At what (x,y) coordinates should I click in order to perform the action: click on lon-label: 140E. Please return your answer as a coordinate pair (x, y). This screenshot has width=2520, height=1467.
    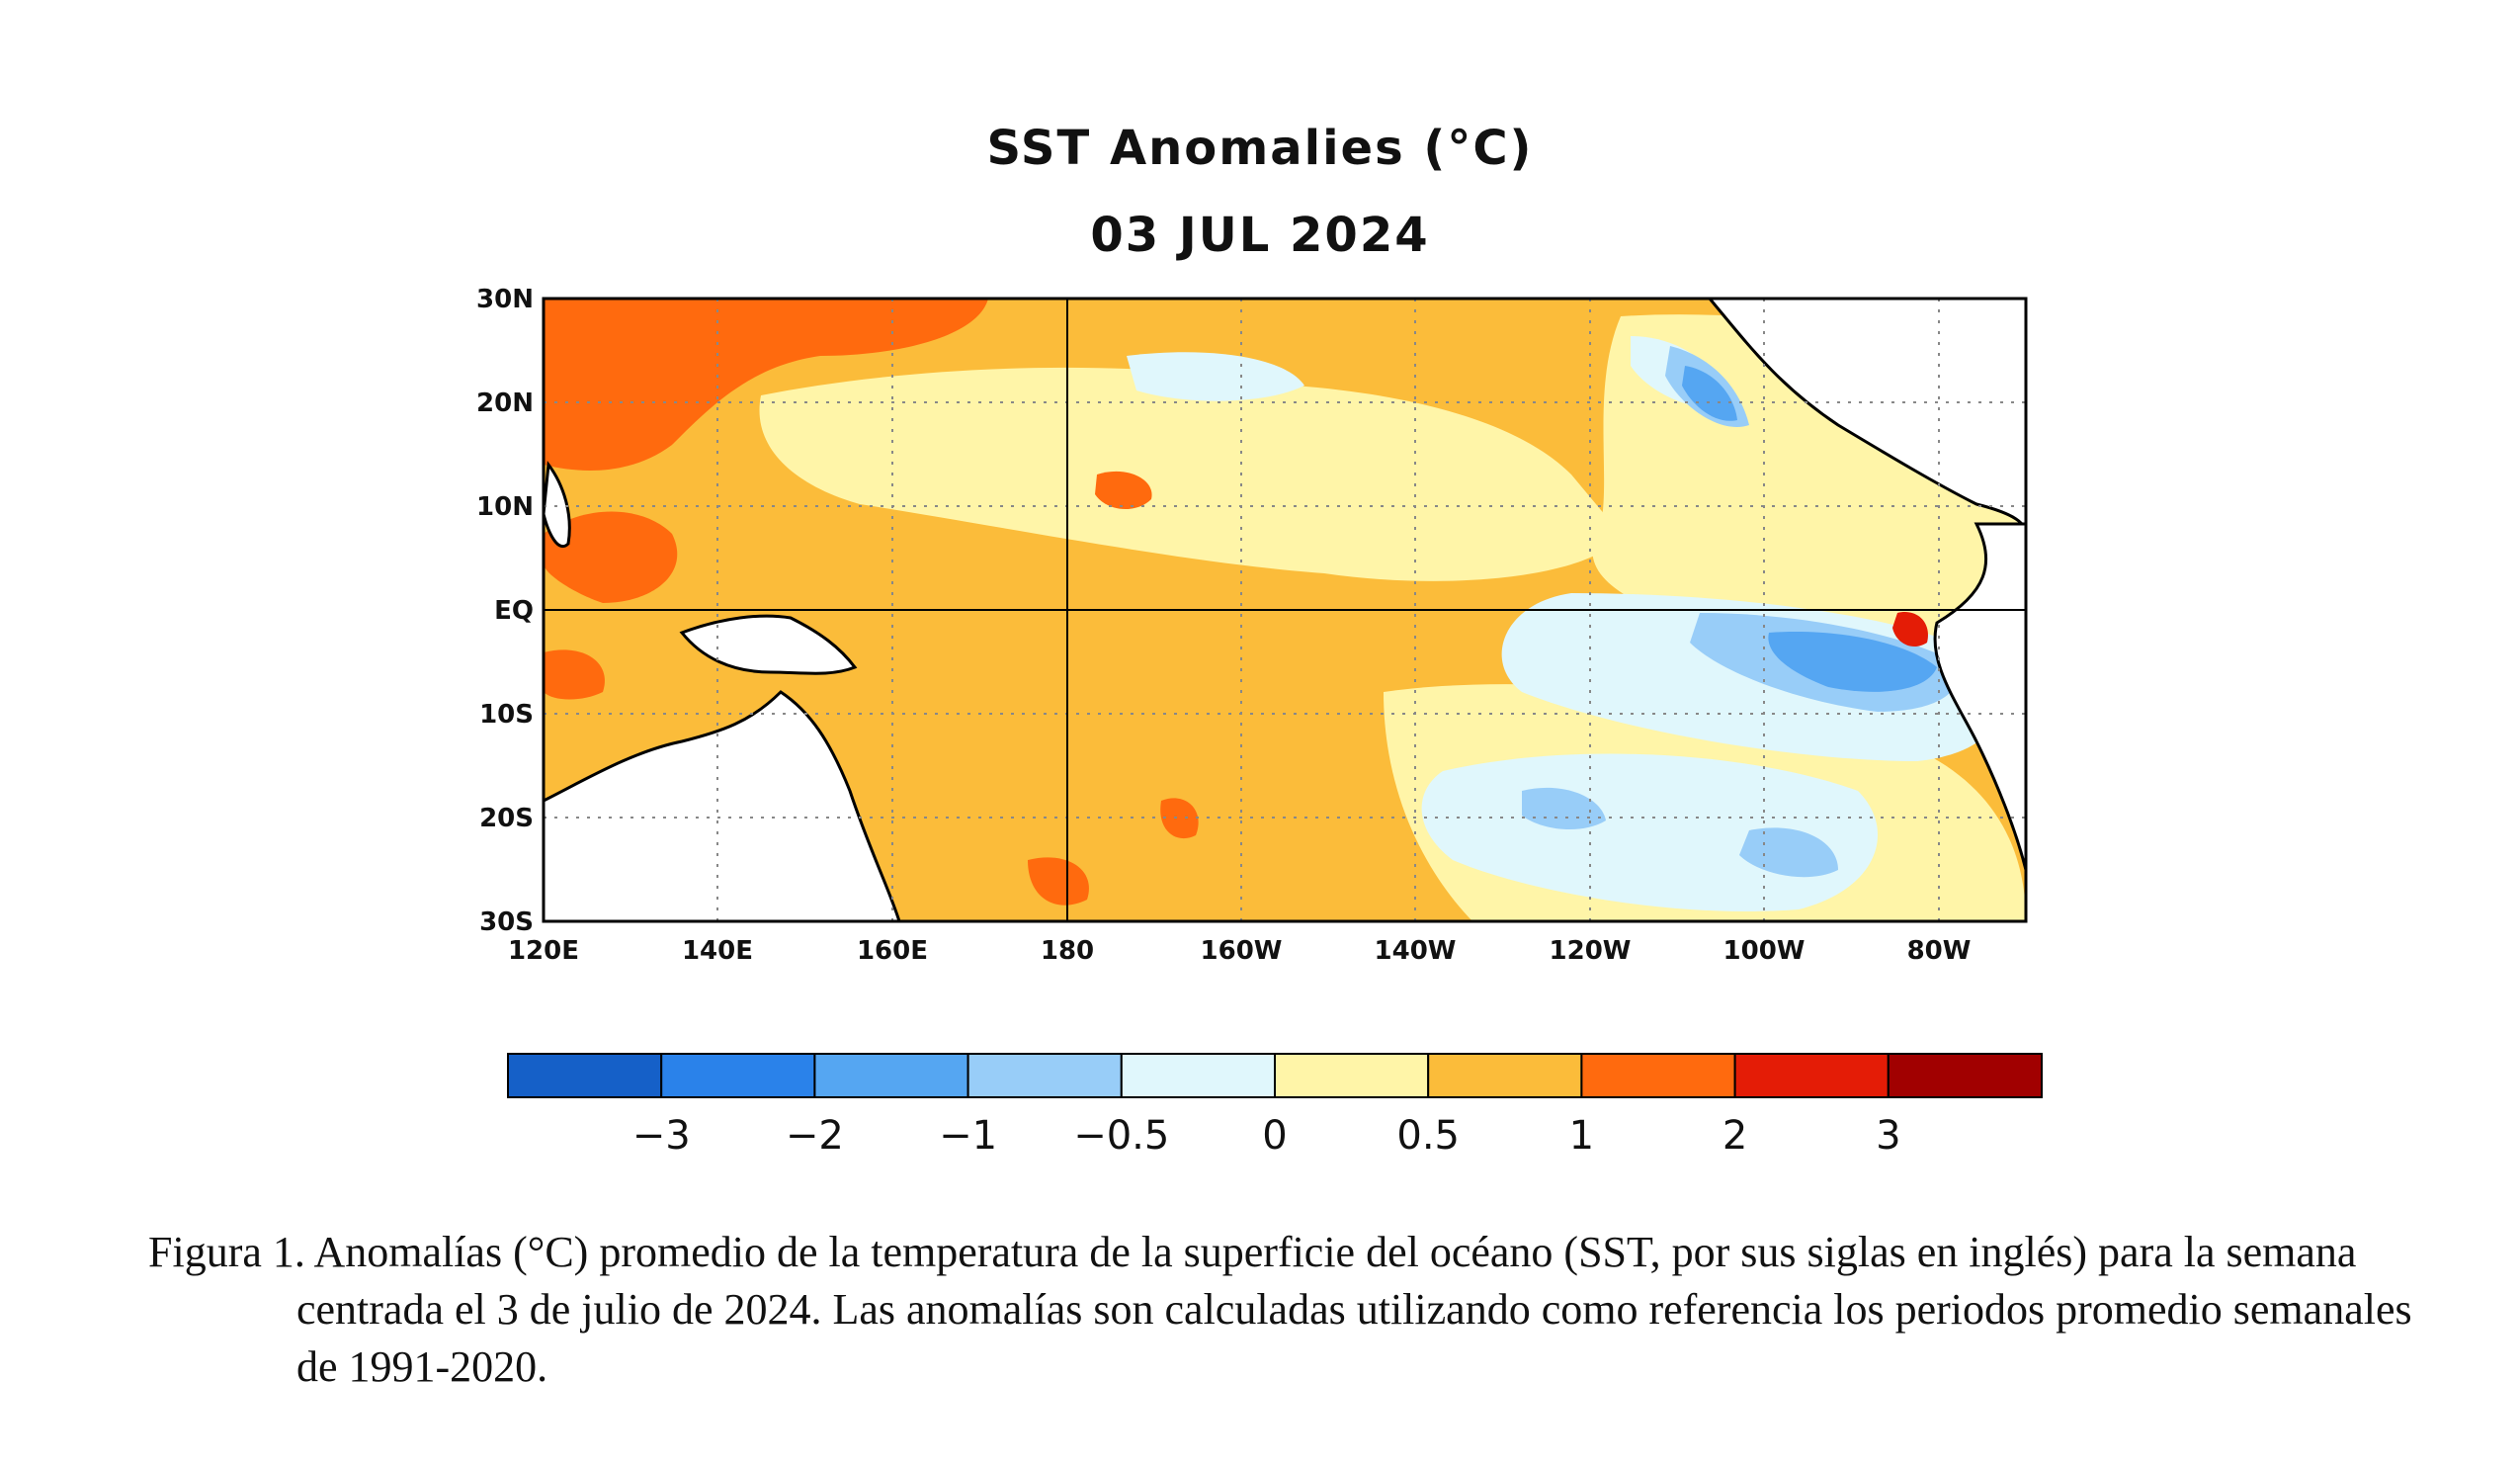
    Looking at the image, I should click on (717, 951).